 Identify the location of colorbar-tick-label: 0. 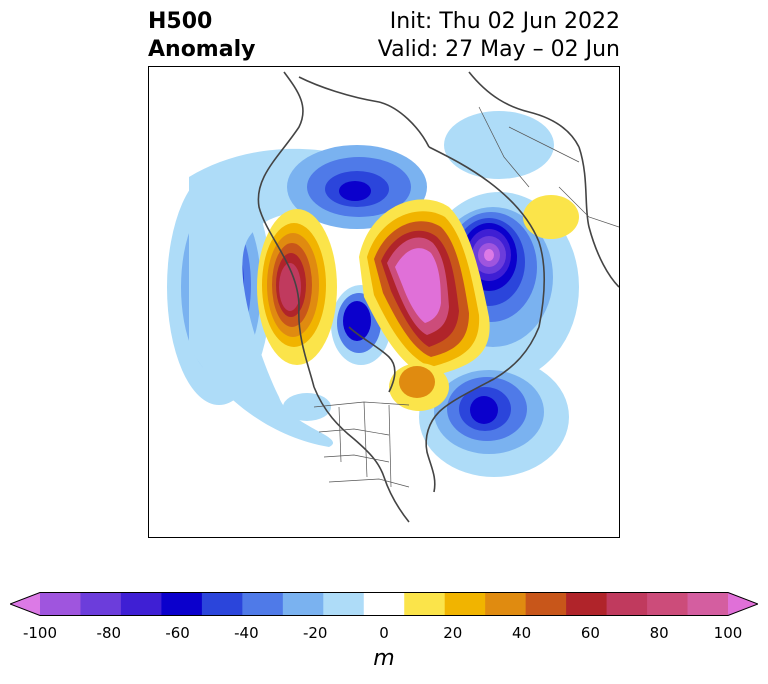
(384, 633).